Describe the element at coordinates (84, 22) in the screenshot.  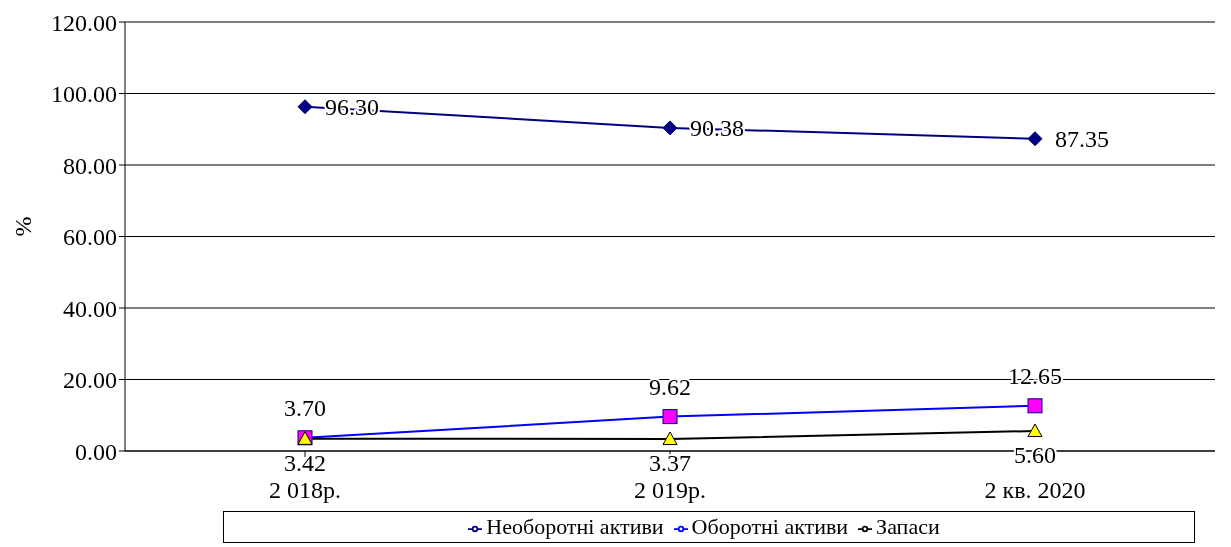
I see `y-tick-label: 120.00` at that location.